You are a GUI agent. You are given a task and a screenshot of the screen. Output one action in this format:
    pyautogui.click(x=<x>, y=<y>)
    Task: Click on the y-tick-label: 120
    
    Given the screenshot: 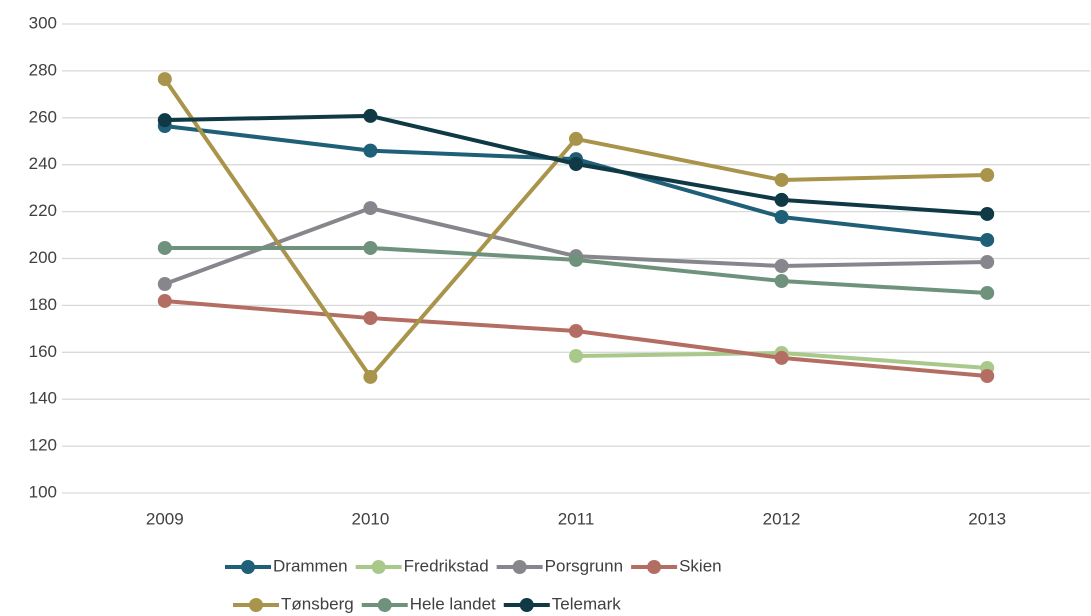 What is the action you would take?
    pyautogui.click(x=43, y=445)
    